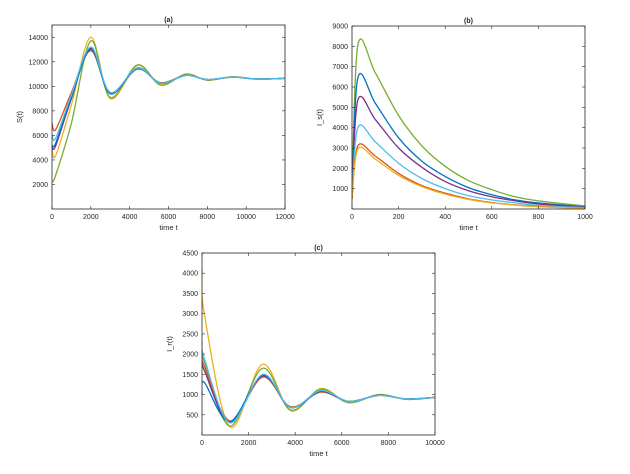 The height and width of the screenshot is (474, 630). I want to click on x-tick-label: 600, so click(492, 217).